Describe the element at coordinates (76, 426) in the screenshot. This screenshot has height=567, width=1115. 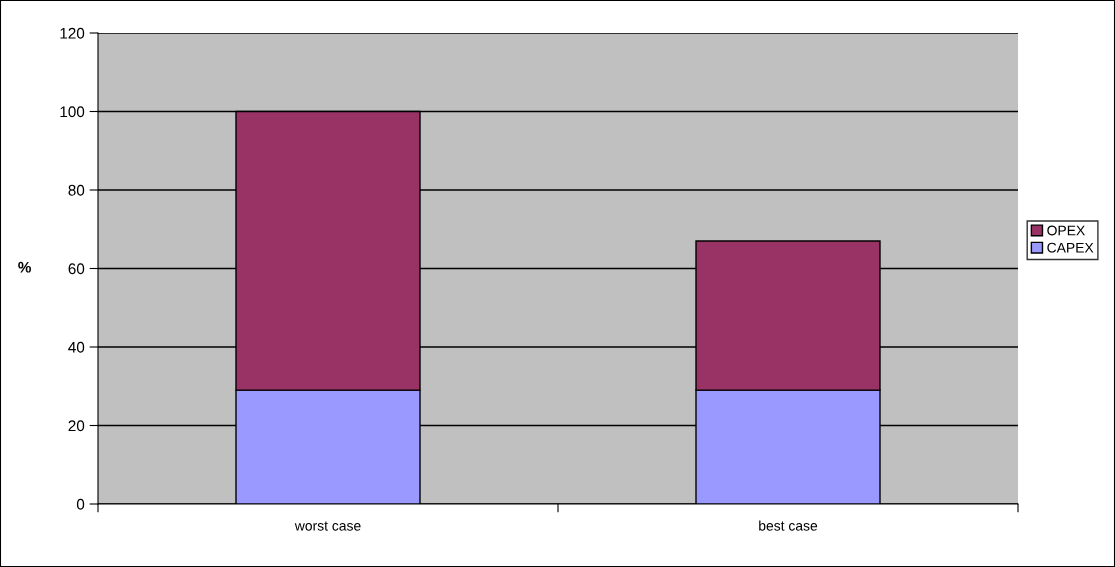
I see `y-tick-label: 20` at that location.